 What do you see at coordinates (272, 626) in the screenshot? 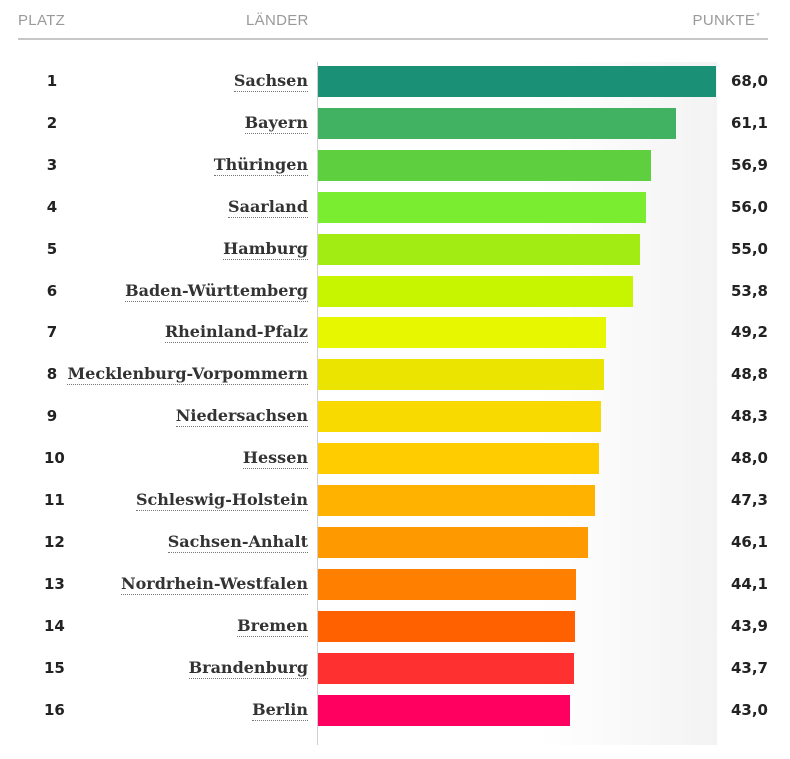
I see `country-link: Bremen` at bounding box center [272, 626].